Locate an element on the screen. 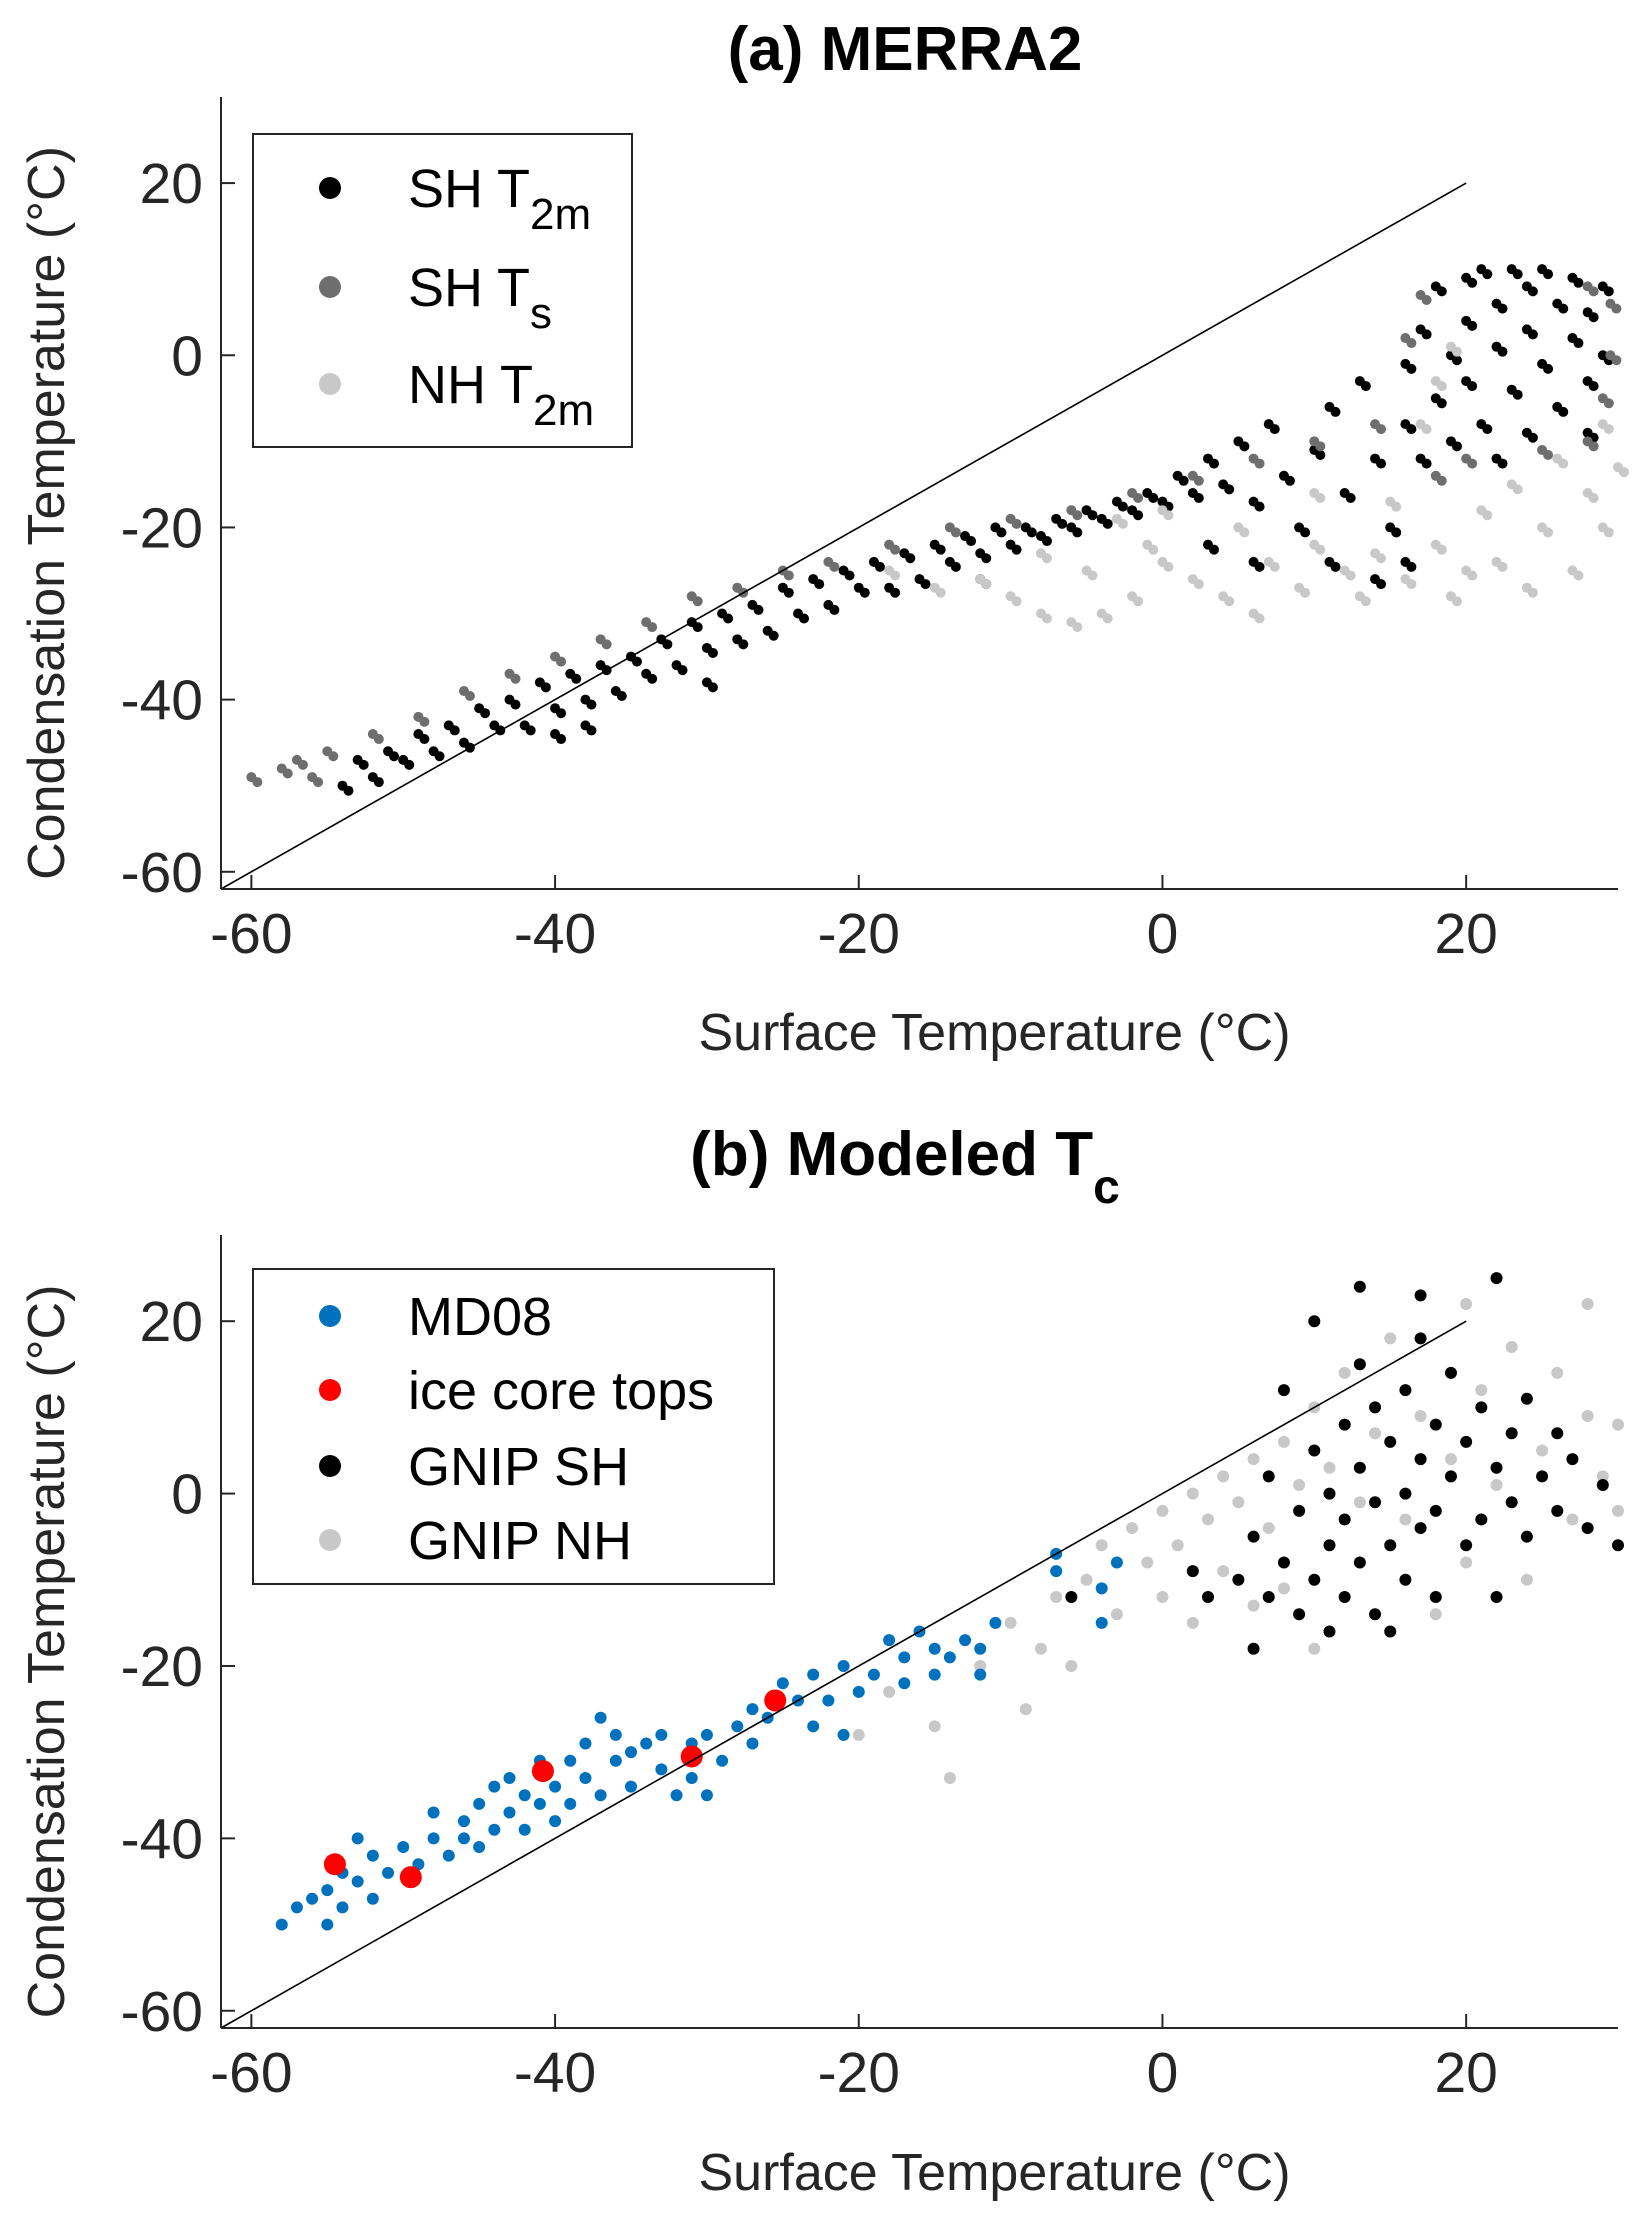 The width and height of the screenshot is (1651, 2233). legend-marker is located at coordinates (330, 1316).